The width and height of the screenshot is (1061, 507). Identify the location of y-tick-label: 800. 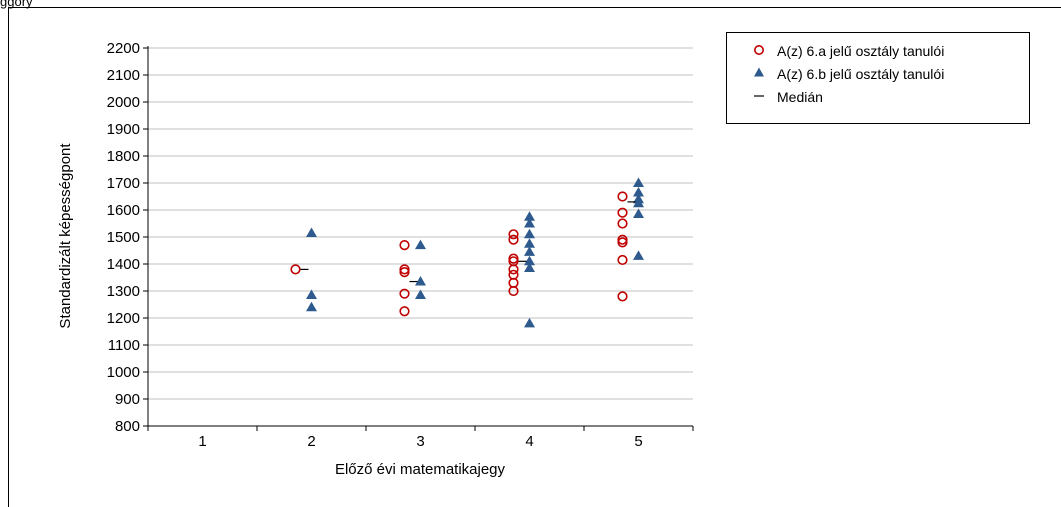
(127, 426).